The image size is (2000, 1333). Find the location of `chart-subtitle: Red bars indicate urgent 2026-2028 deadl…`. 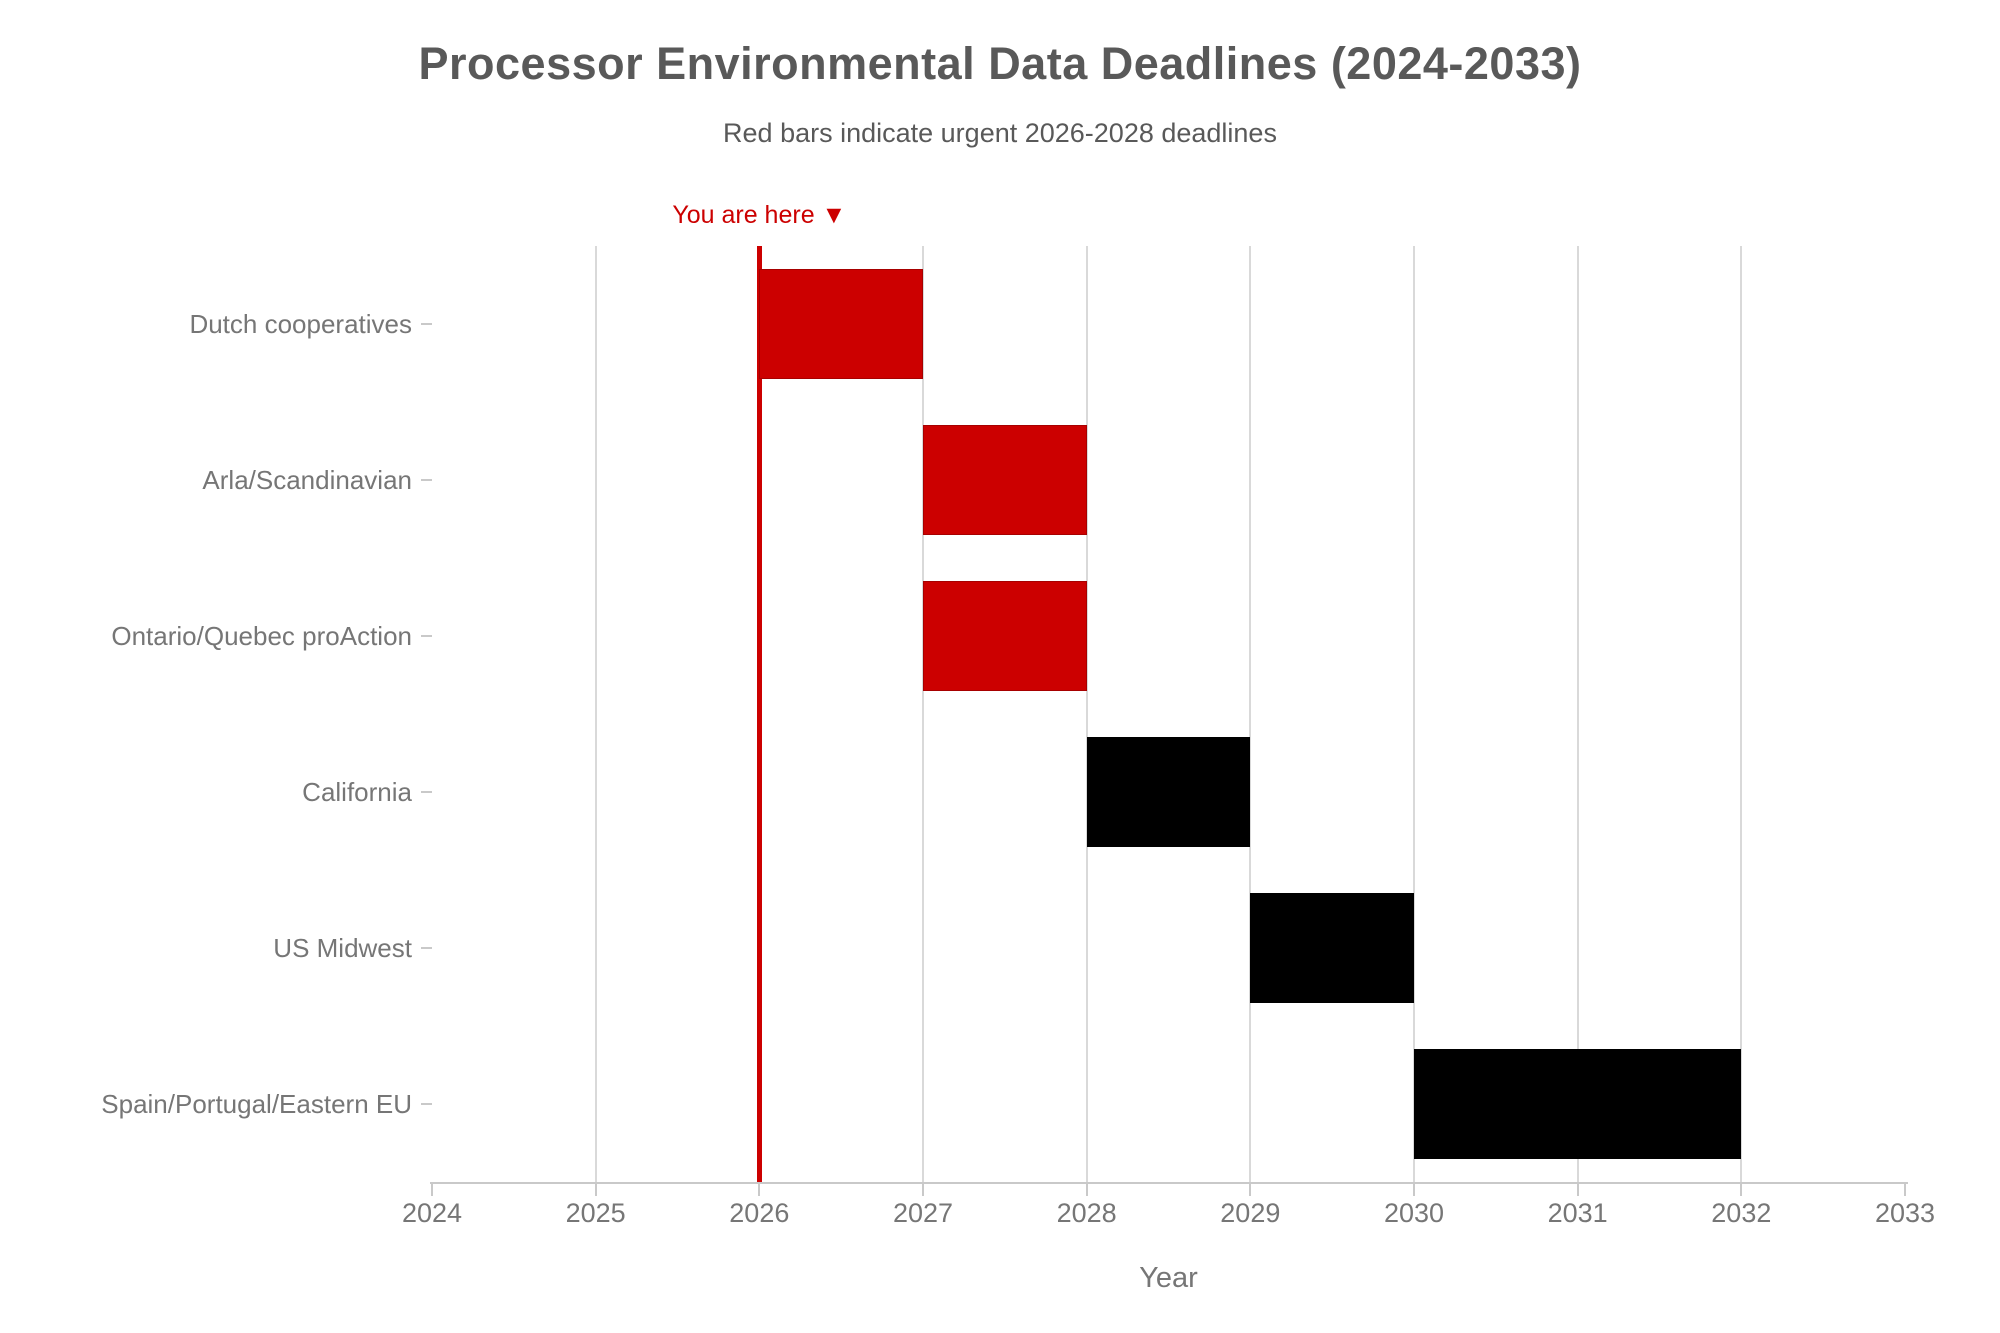

chart-subtitle: Red bars indicate urgent 2026-2028 deadl… is located at coordinates (1000, 133).